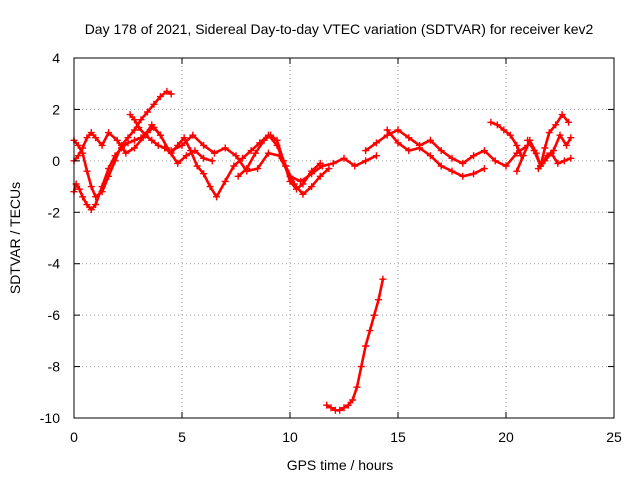 The image size is (640, 480). What do you see at coordinates (54, 315) in the screenshot?
I see `y-tick-label: -6` at bounding box center [54, 315].